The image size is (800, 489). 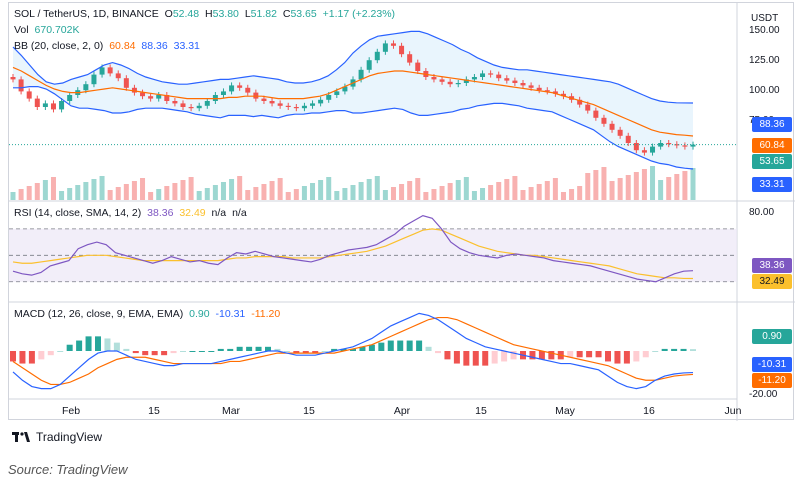 What do you see at coordinates (772, 145) in the screenshot?
I see `bb-basis-badge: 60.84` at bounding box center [772, 145].